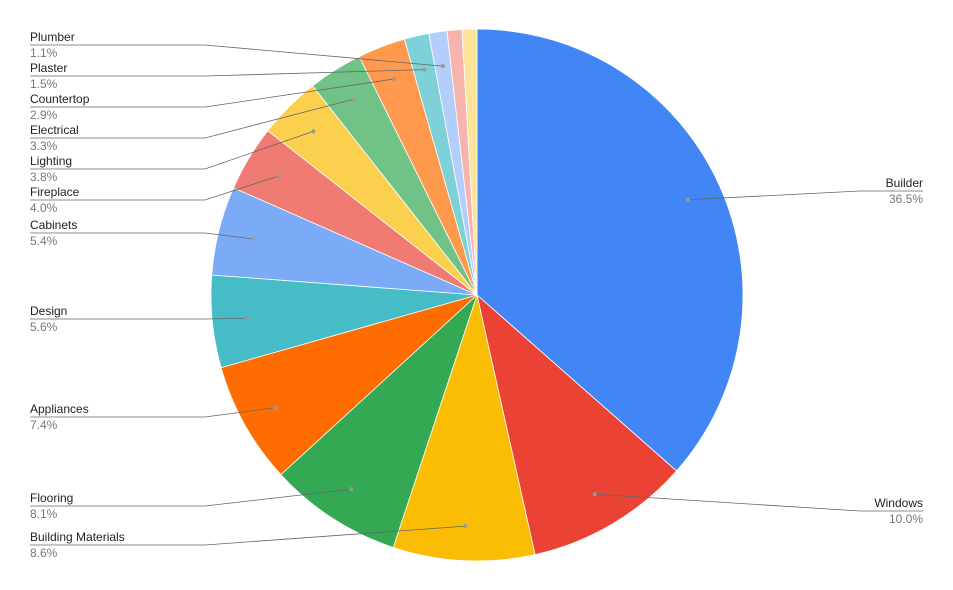  What do you see at coordinates (51, 498) in the screenshot?
I see `slice-label: Flooring` at bounding box center [51, 498].